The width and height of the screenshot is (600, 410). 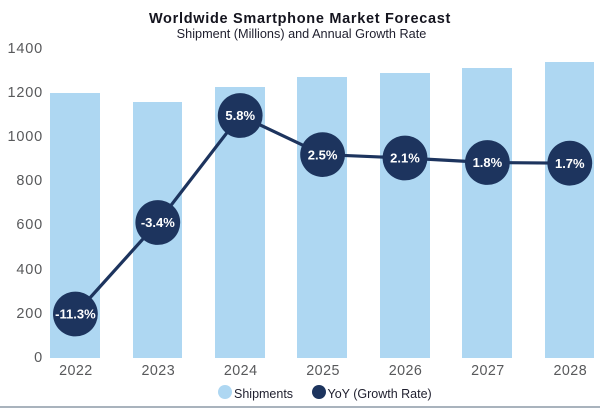 What do you see at coordinates (570, 163) in the screenshot?
I see `svg-text: 1.7%` at bounding box center [570, 163].